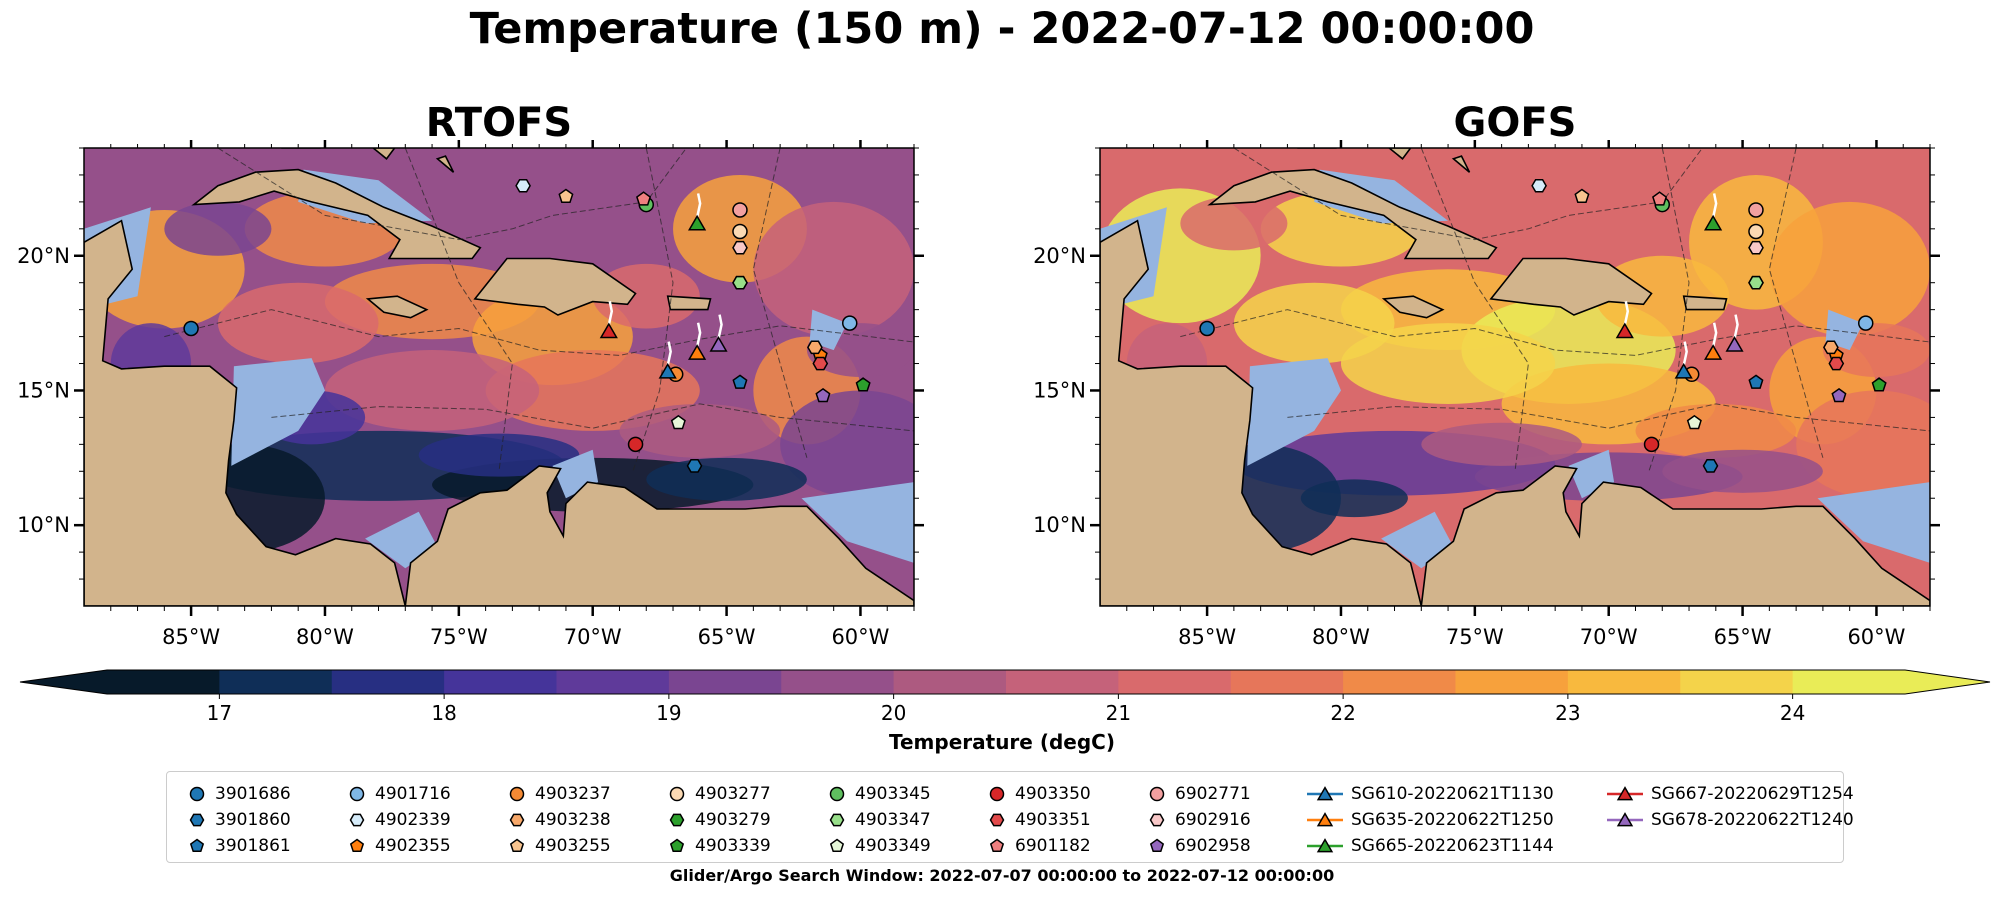  I want to click on colorbar-tick-label: 24, so click(1792, 713).